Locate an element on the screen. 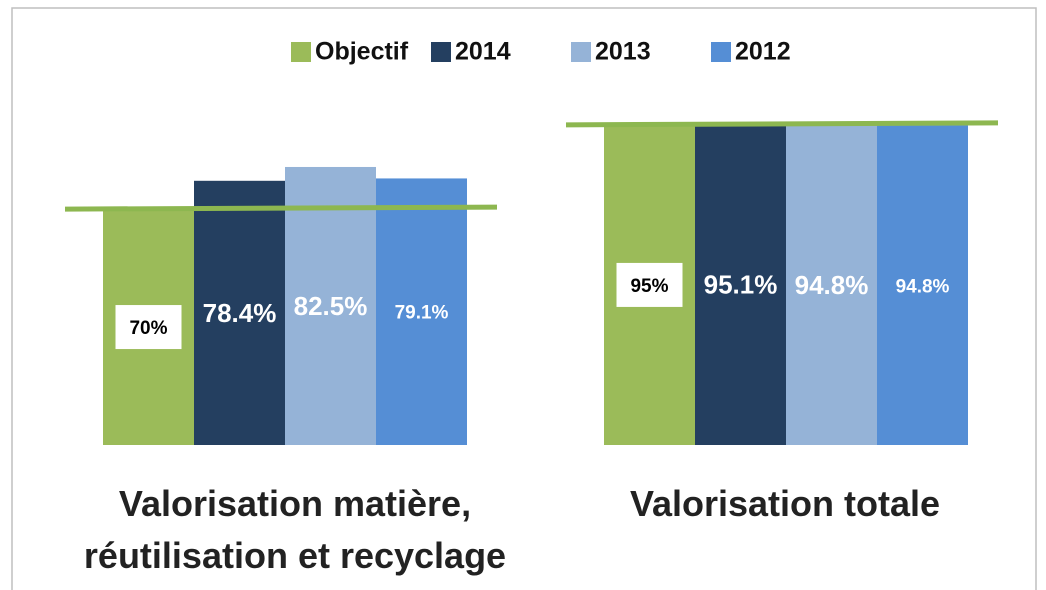 This screenshot has width=1046, height=590. value-label: 82.5% is located at coordinates (331, 306).